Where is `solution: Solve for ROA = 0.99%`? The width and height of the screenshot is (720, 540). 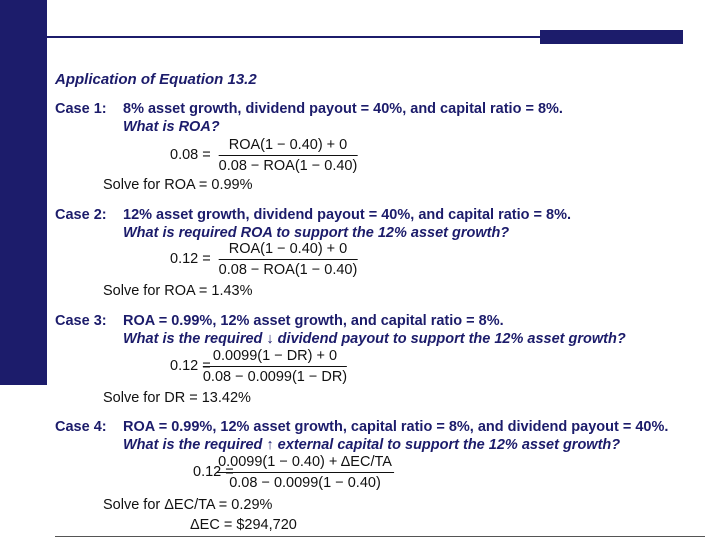 solution: Solve for ROA = 0.99% is located at coordinates (178, 185).